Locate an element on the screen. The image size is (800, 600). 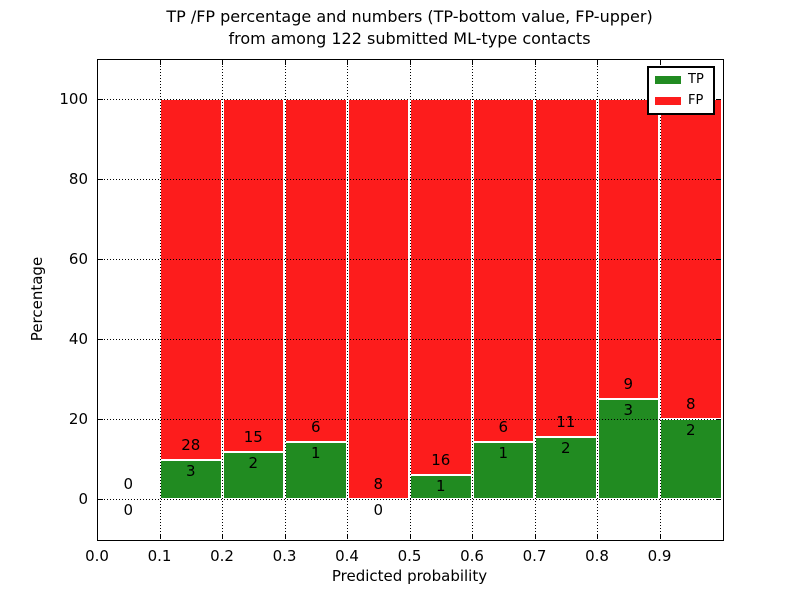
fp-count-label: 9 is located at coordinates (628, 384).